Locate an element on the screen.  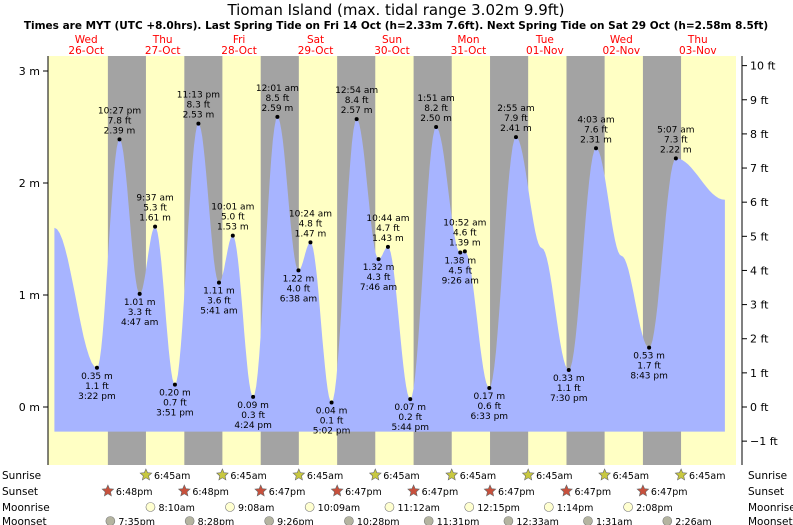
tide-low-label: 0.07 m is located at coordinates (410, 408).